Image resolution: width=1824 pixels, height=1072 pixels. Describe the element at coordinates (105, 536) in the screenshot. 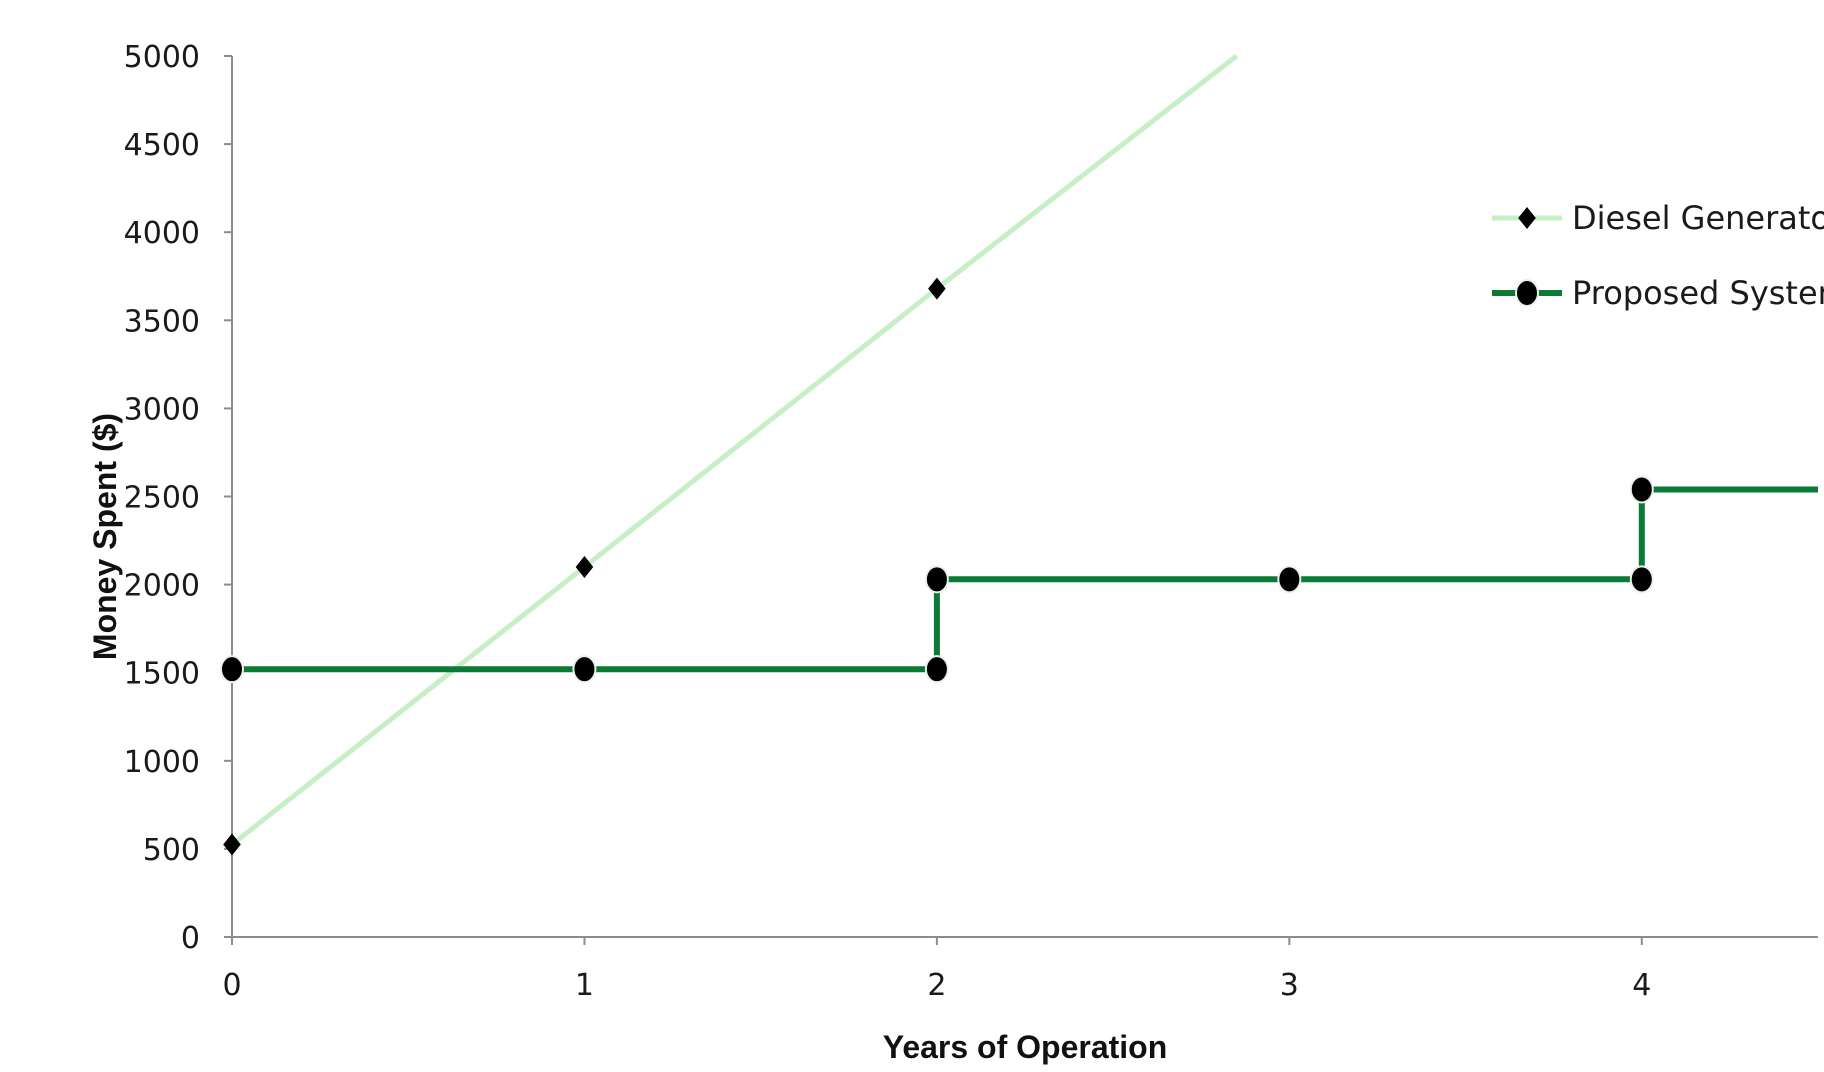

I see `y-axis-title: Money Spent ($)` at that location.